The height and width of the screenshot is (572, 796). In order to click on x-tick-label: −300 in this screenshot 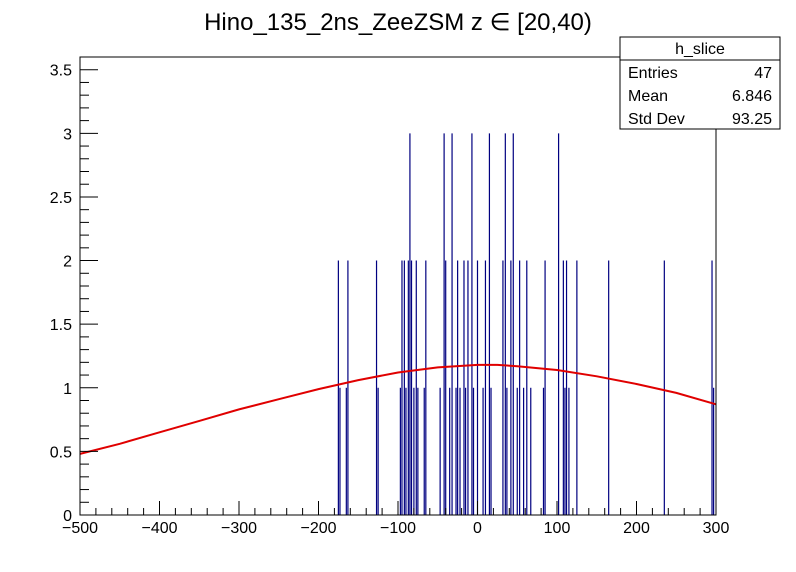, I will do `click(239, 528)`.